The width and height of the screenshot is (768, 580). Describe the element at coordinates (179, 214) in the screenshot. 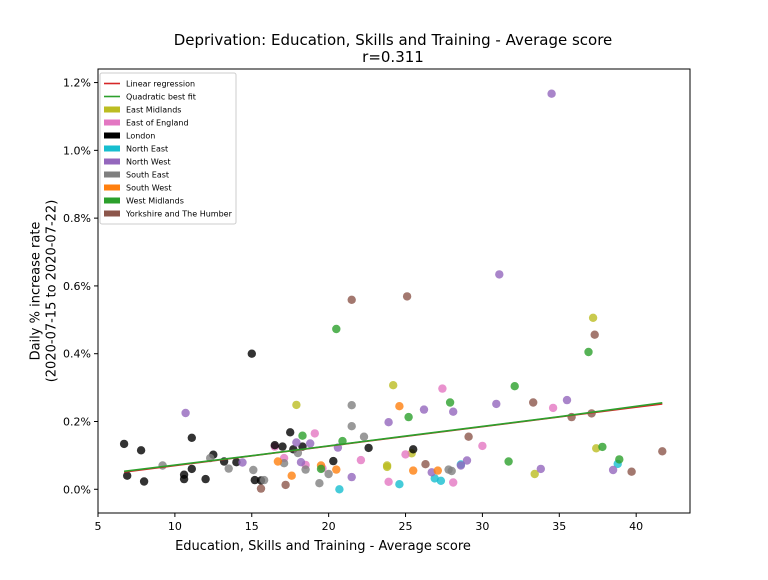

I see `legend-label: Yorkshire and The Humber` at that location.